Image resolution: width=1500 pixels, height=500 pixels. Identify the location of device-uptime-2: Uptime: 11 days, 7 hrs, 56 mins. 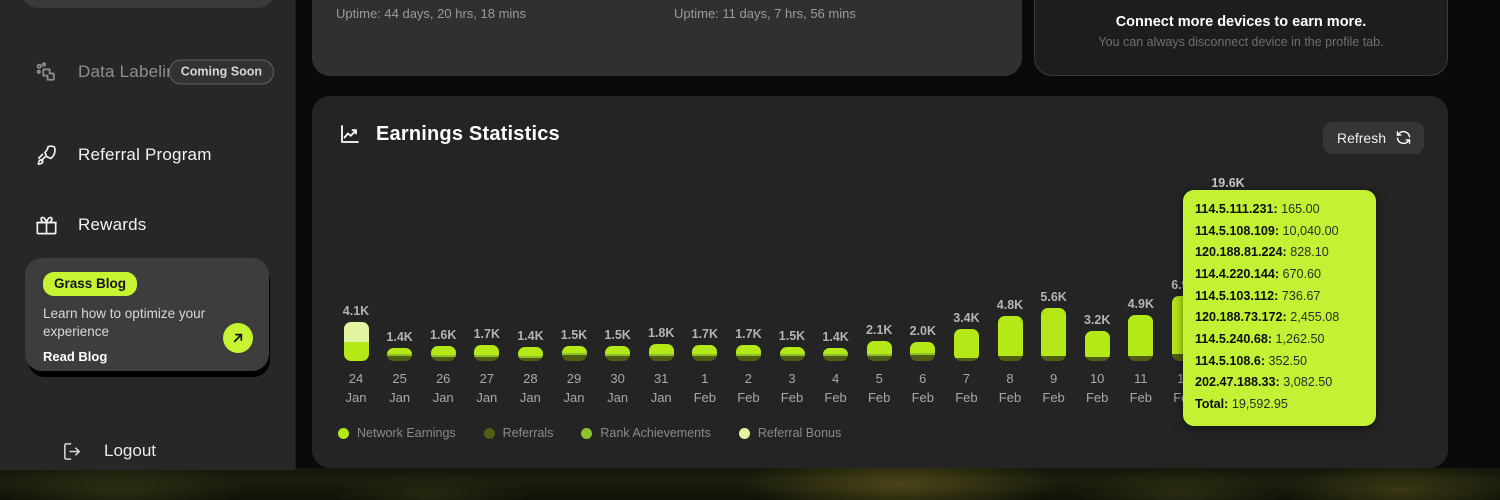
(765, 13).